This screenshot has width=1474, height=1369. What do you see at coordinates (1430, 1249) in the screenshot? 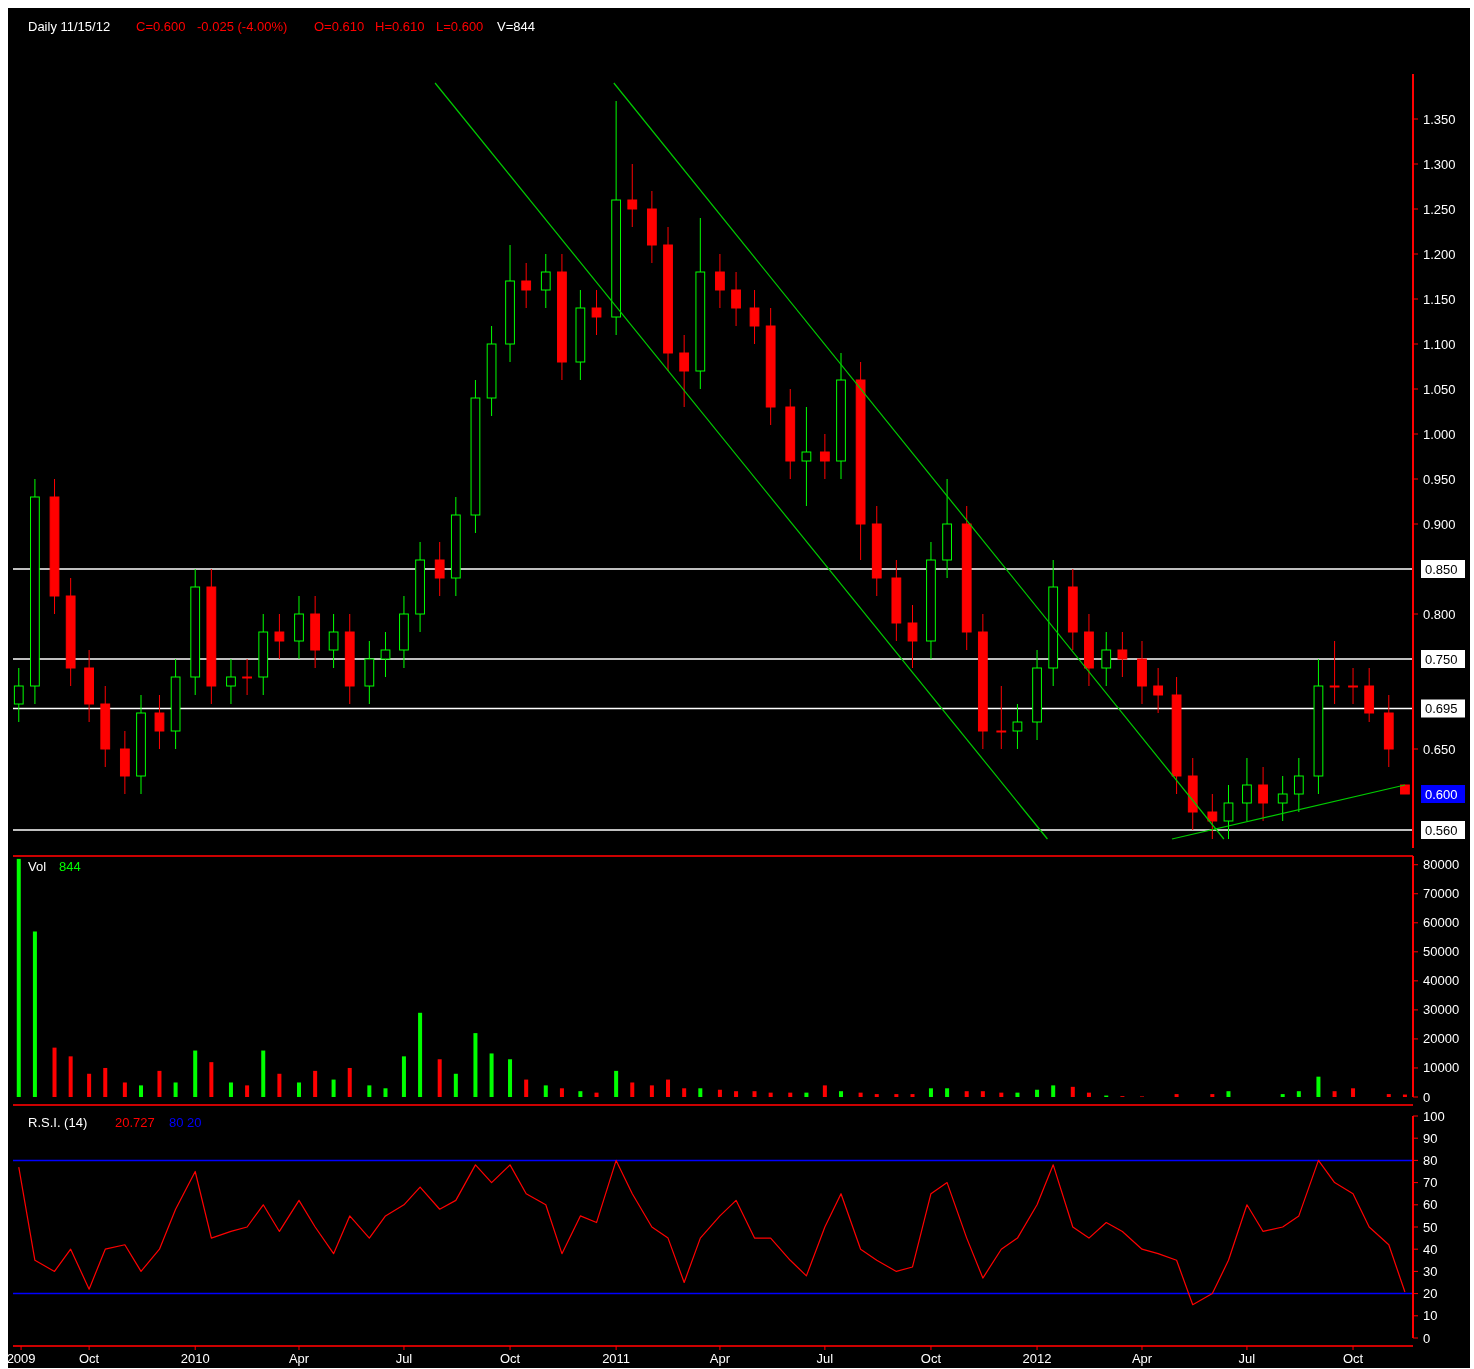
I see `y-tick-label: 40` at bounding box center [1430, 1249].